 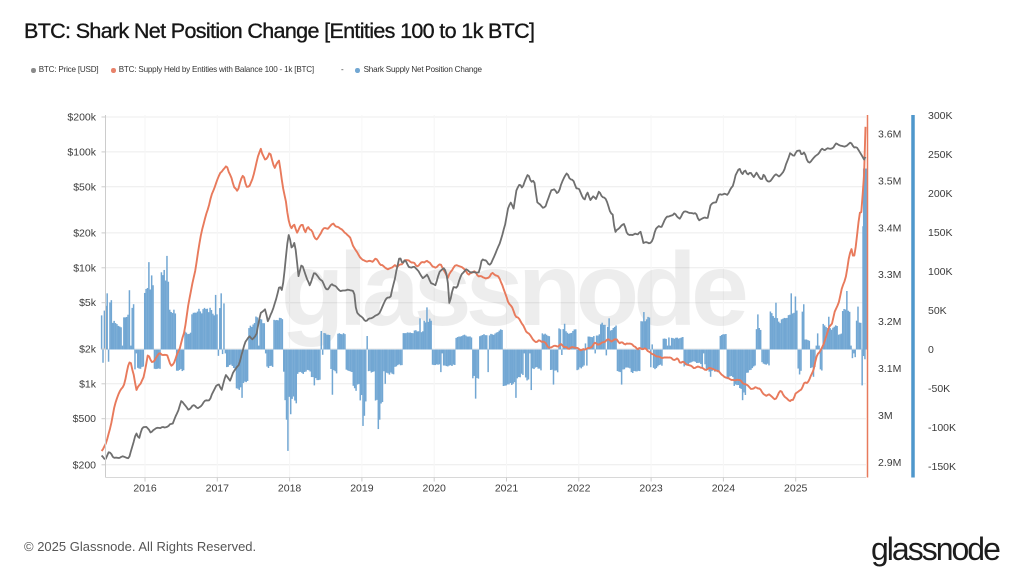 What do you see at coordinates (940, 155) in the screenshot?
I see `svg-text: 250K` at bounding box center [940, 155].